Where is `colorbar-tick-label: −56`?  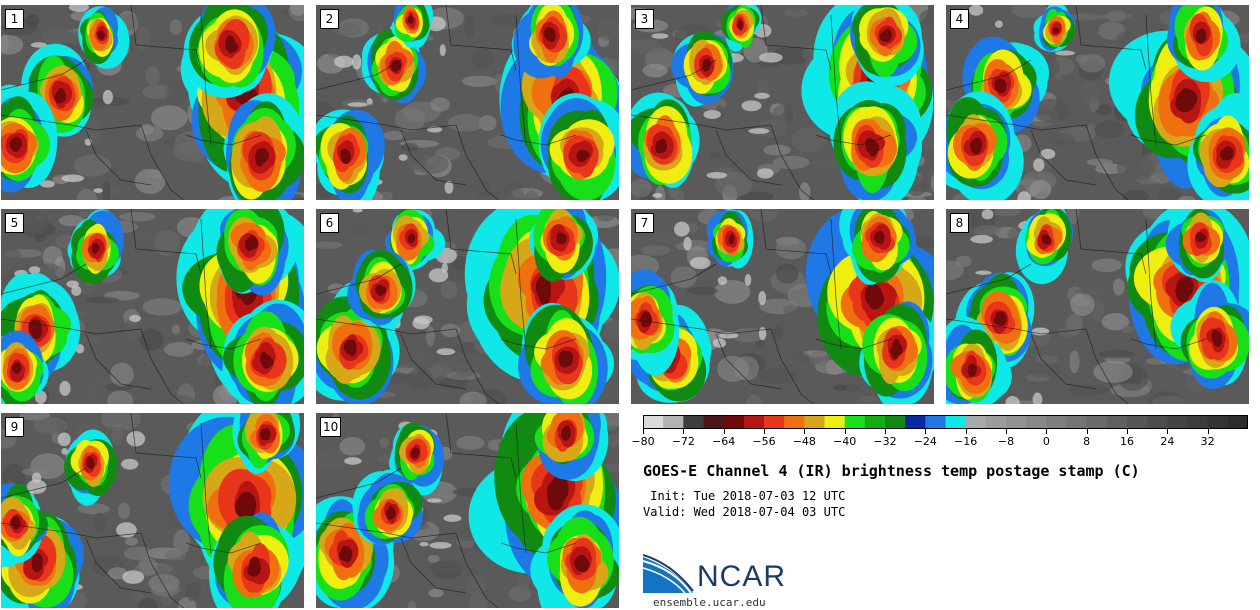
colorbar-tick-label: −56 is located at coordinates (764, 441).